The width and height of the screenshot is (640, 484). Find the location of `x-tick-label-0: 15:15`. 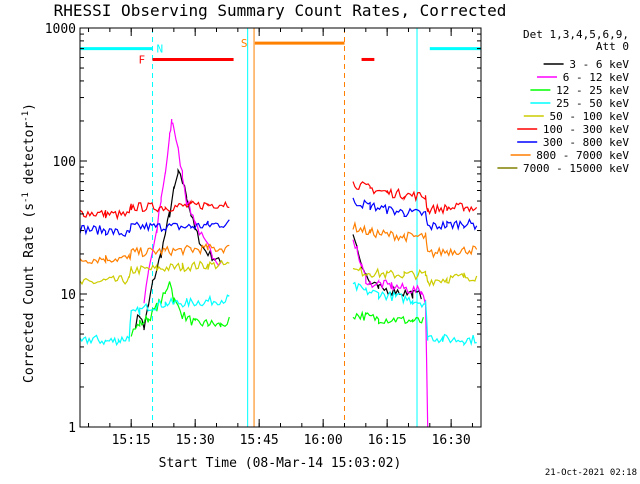

x-tick-label-0: 15:15 is located at coordinates (131, 440).